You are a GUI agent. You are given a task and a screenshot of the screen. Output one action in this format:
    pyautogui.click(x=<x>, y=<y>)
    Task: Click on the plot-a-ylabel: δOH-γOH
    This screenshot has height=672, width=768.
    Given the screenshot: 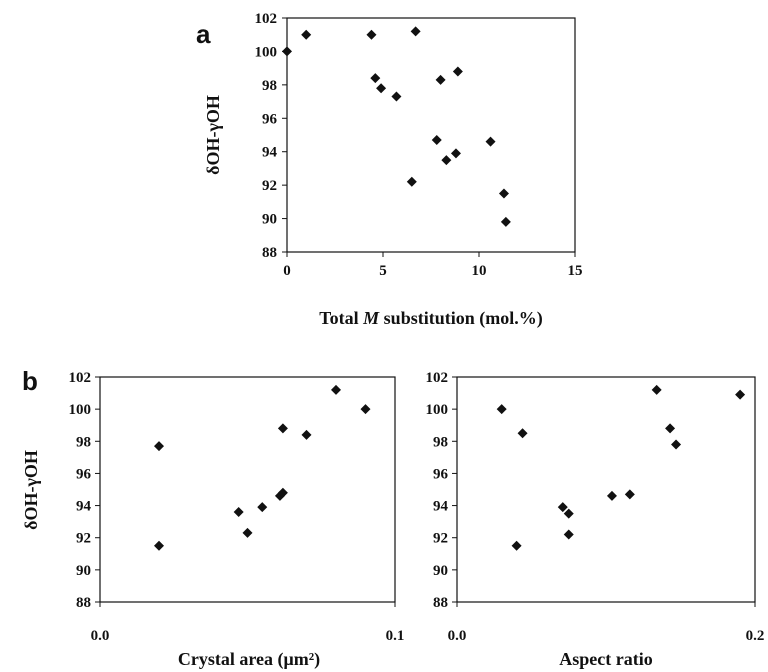 What is the action you would take?
    pyautogui.click(x=213, y=135)
    